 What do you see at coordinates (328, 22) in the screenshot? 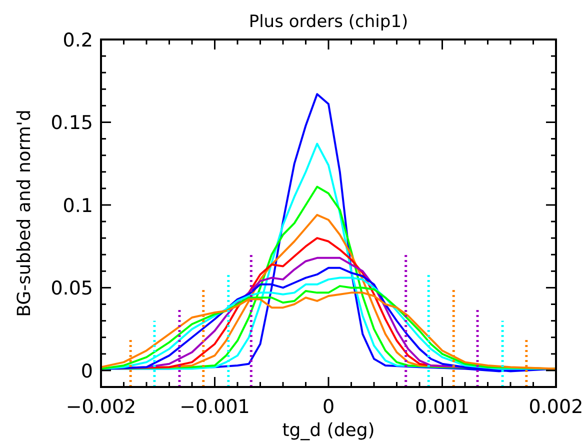
I see `chart-title: Plus orders (chip1)` at bounding box center [328, 22].